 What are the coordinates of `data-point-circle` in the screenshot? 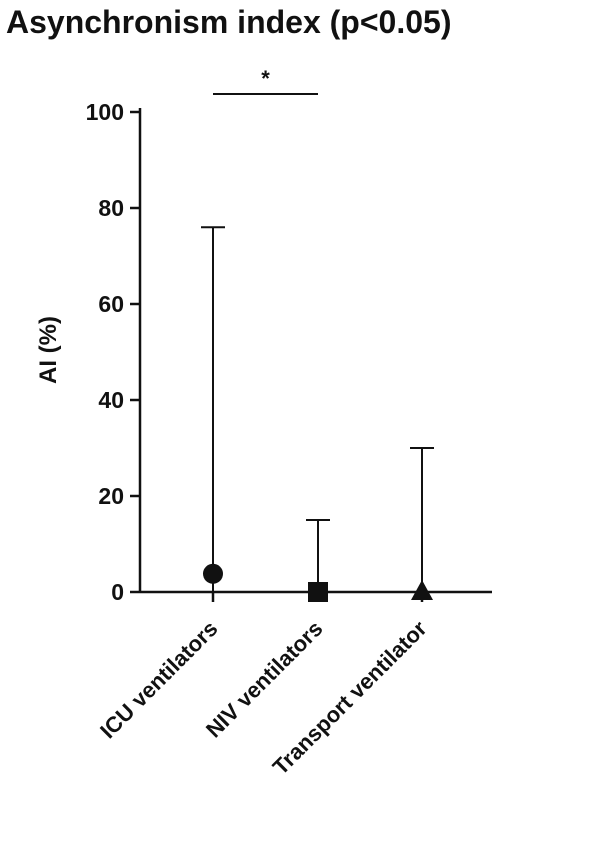 It's located at (213, 573).